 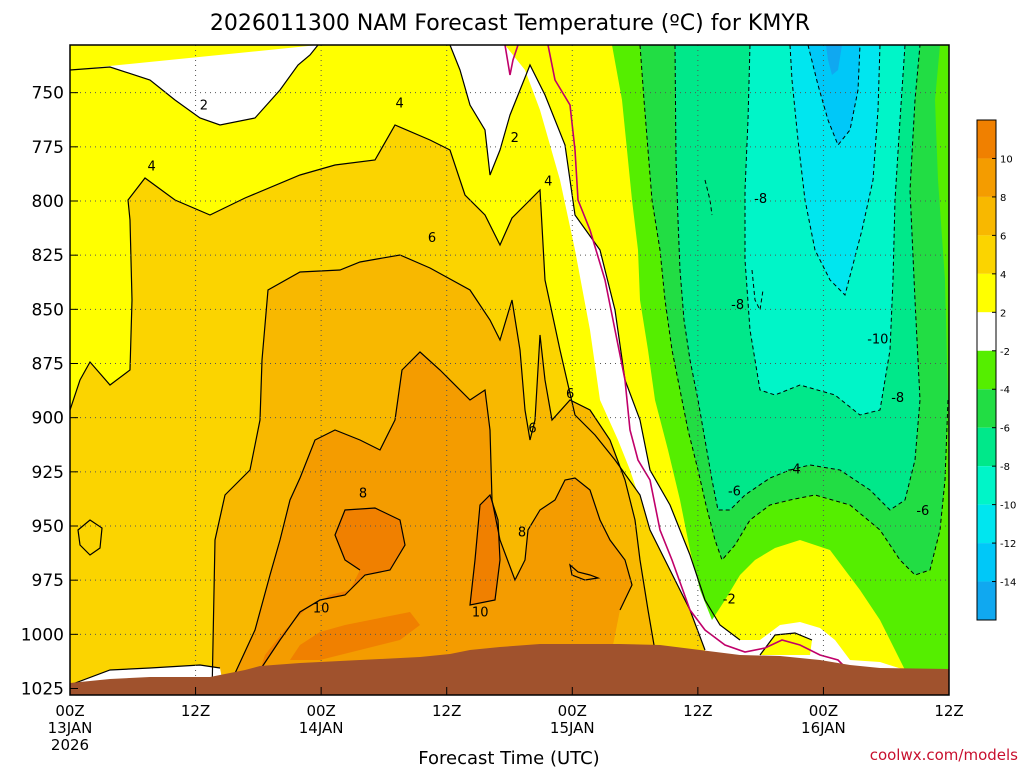 I want to click on y-tick-label: 1000, so click(x=42, y=635).